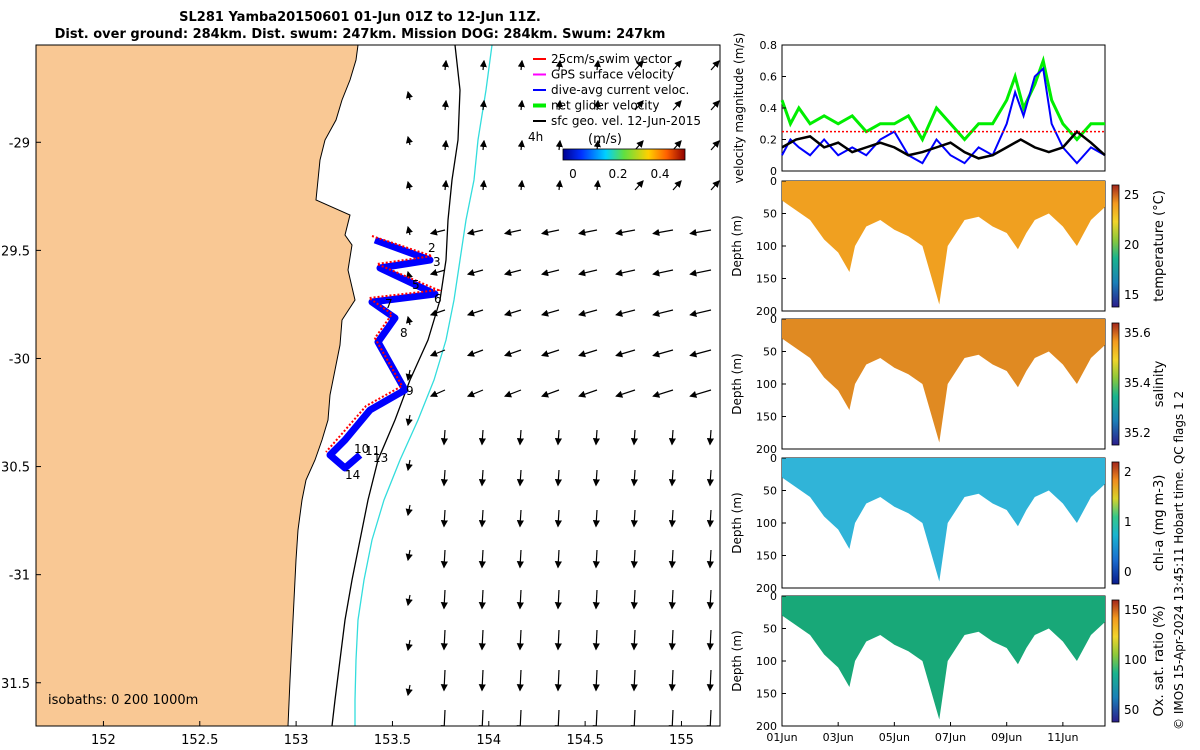  What do you see at coordinates (1131, 245) in the screenshot?
I see `colorbar-tick: 20` at bounding box center [1131, 245].